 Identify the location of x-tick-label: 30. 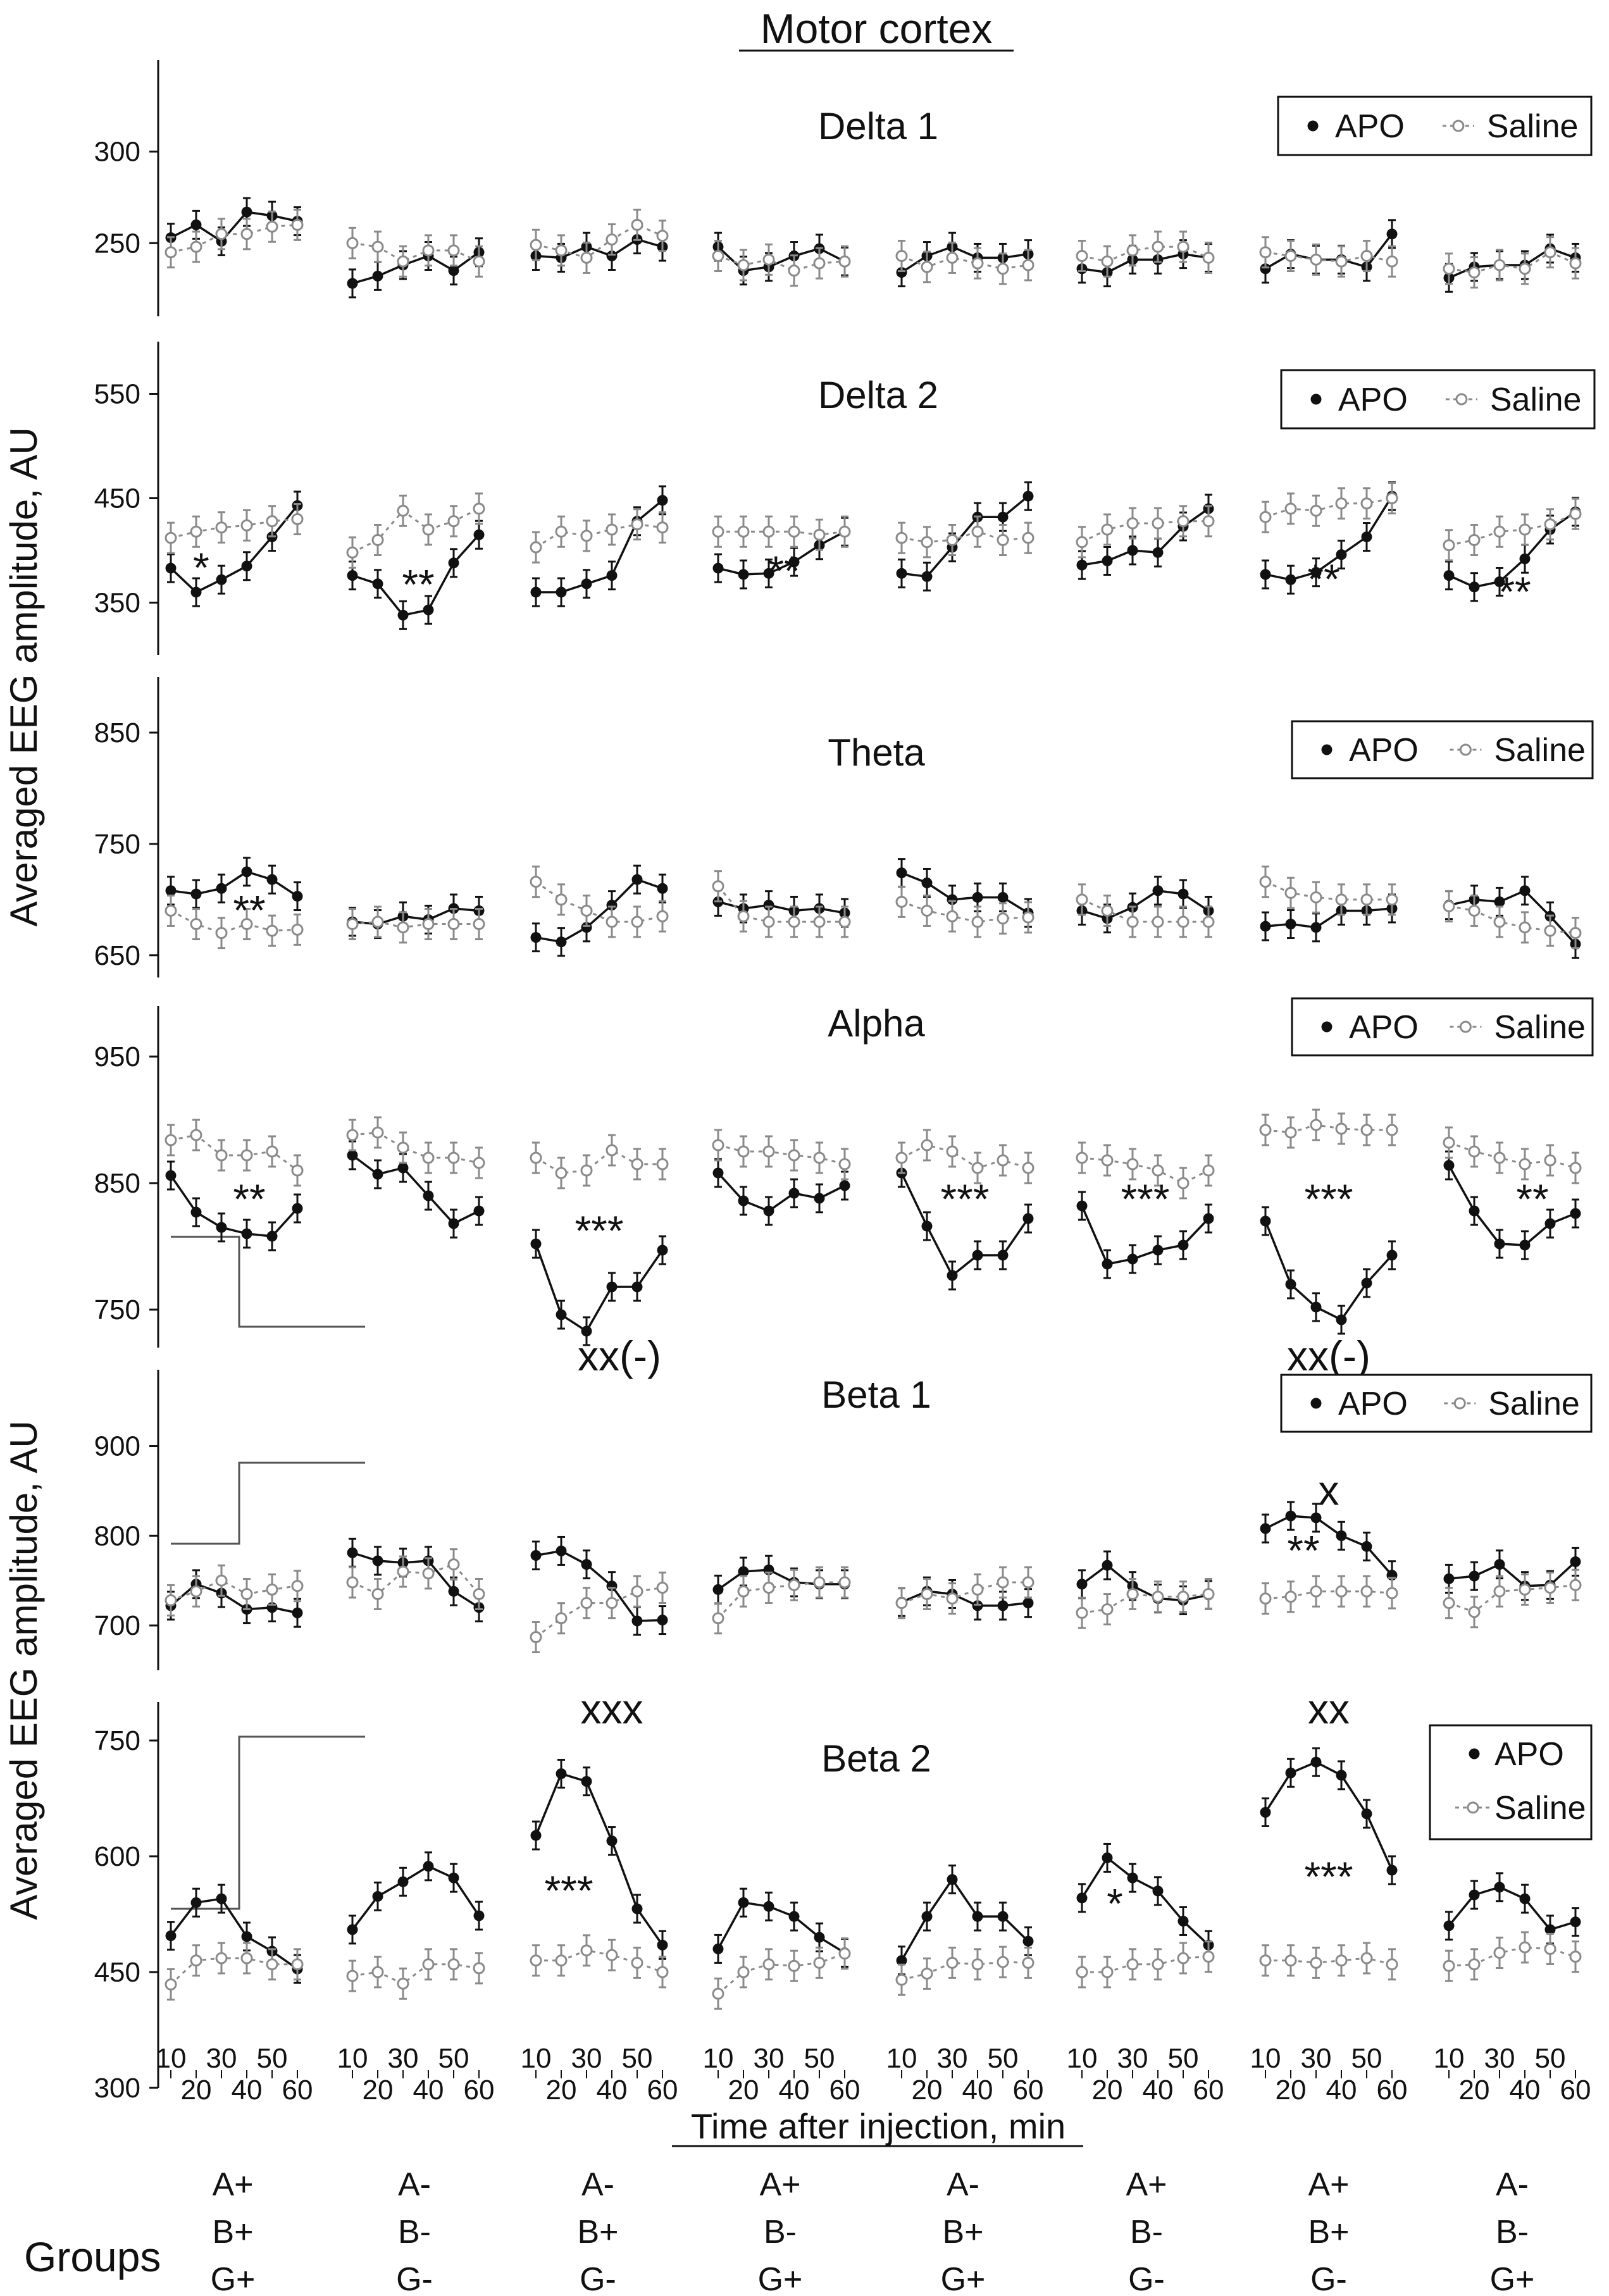
(403, 2058).